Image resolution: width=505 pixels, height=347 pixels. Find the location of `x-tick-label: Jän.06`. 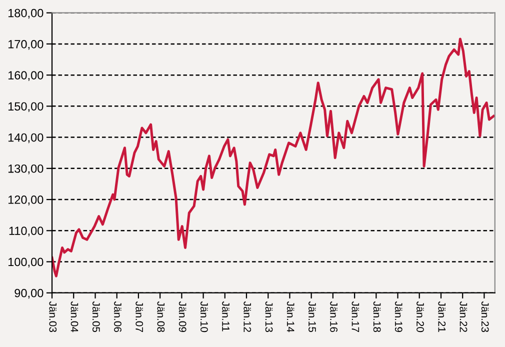

x-tick-label: Jän.06 is located at coordinates (118, 316).